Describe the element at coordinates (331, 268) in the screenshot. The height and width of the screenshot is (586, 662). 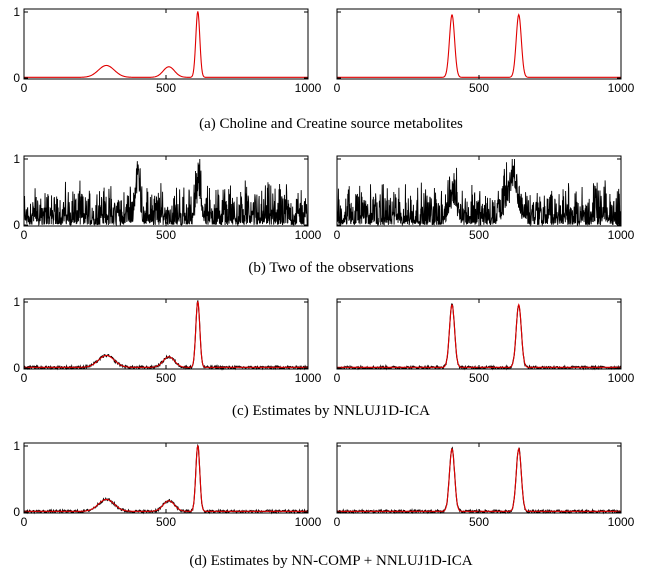
I see `caption-b: (b) Two of the observations` at that location.